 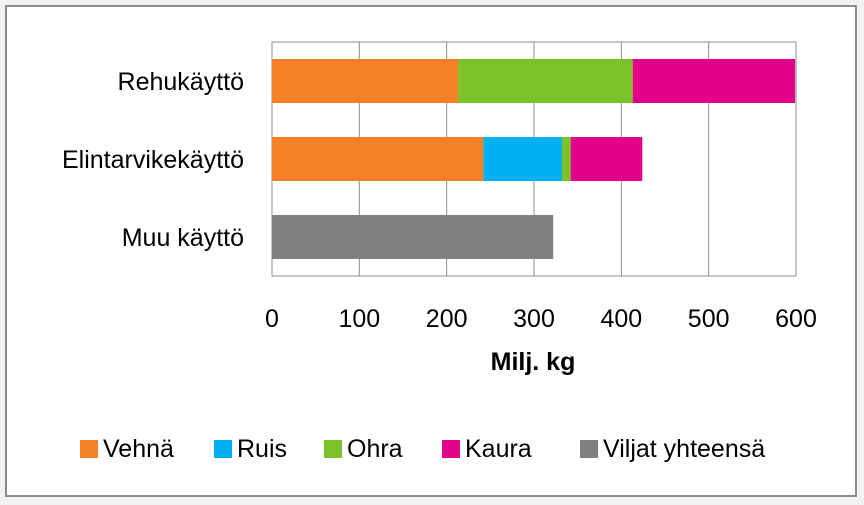 What do you see at coordinates (359, 319) in the screenshot?
I see `x-tick-label: 100` at bounding box center [359, 319].